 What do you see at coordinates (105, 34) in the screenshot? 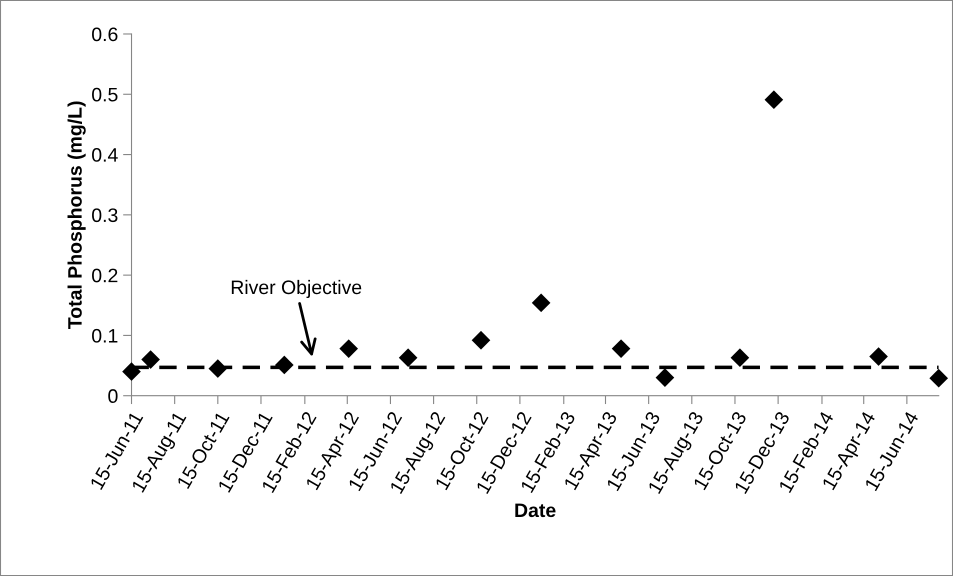
I see `y-tick-label: 0.6` at bounding box center [105, 34].